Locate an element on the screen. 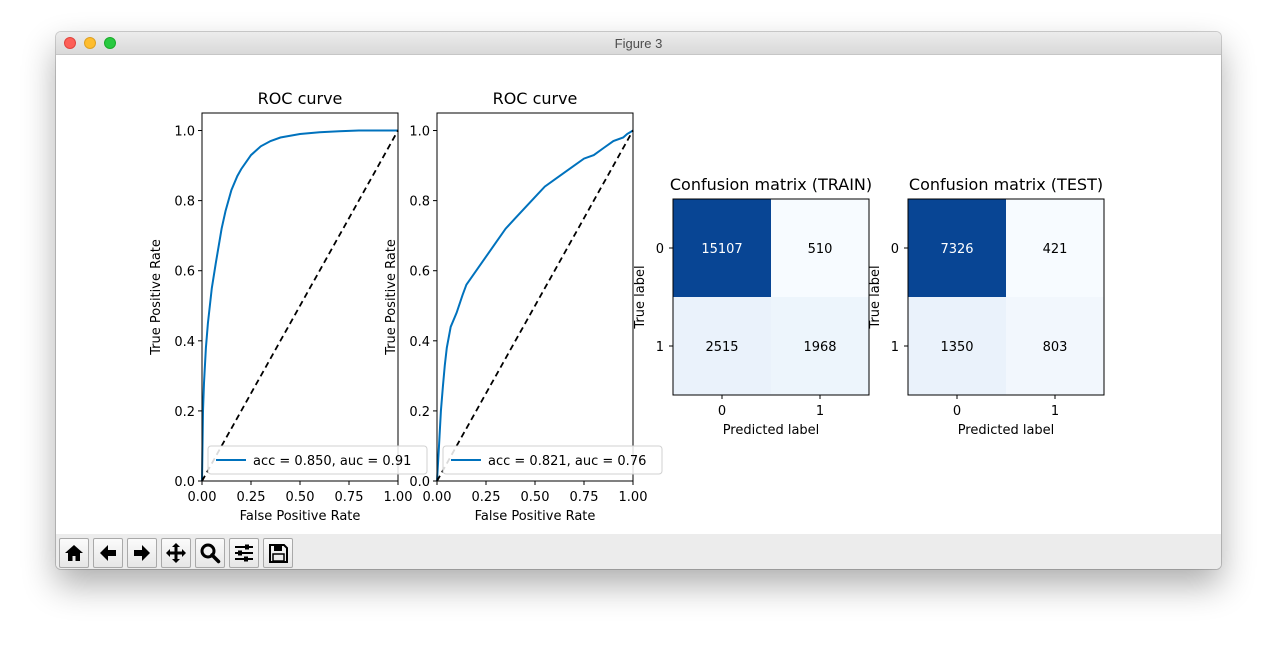 The width and height of the screenshot is (1277, 650). configure-subplots-button is located at coordinates (244, 553).